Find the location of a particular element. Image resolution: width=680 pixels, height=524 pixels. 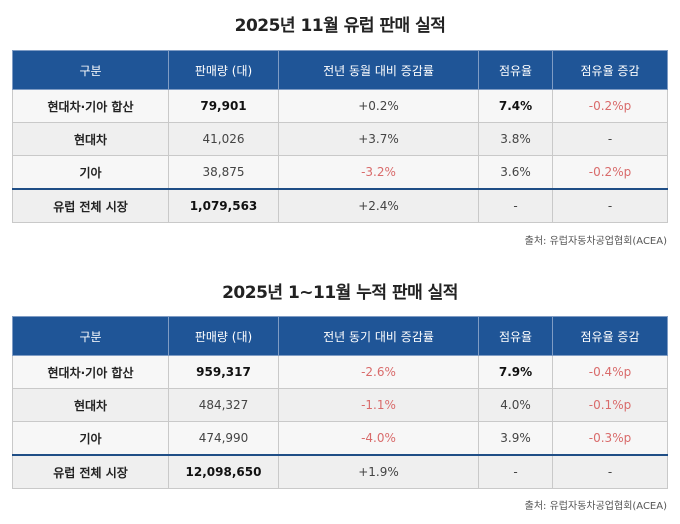

share-change-cell: -0.1%p is located at coordinates (610, 405).